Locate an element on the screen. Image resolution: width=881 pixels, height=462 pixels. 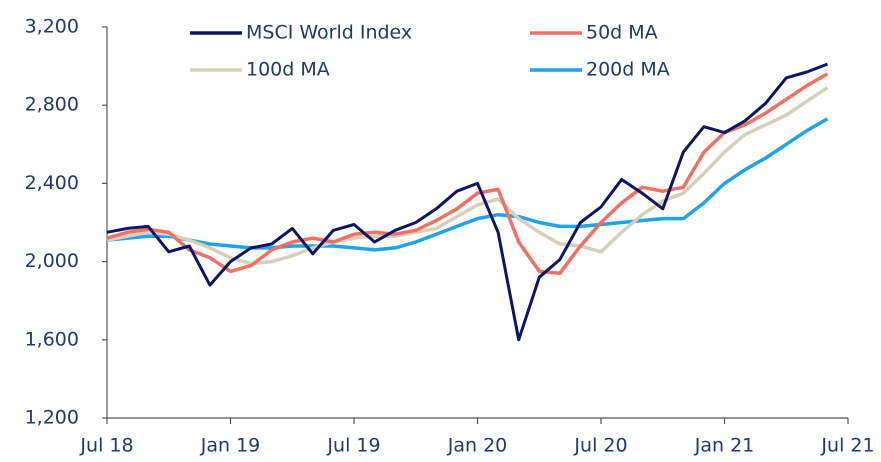
x-tick-label: Jan 21 is located at coordinates (724, 446).